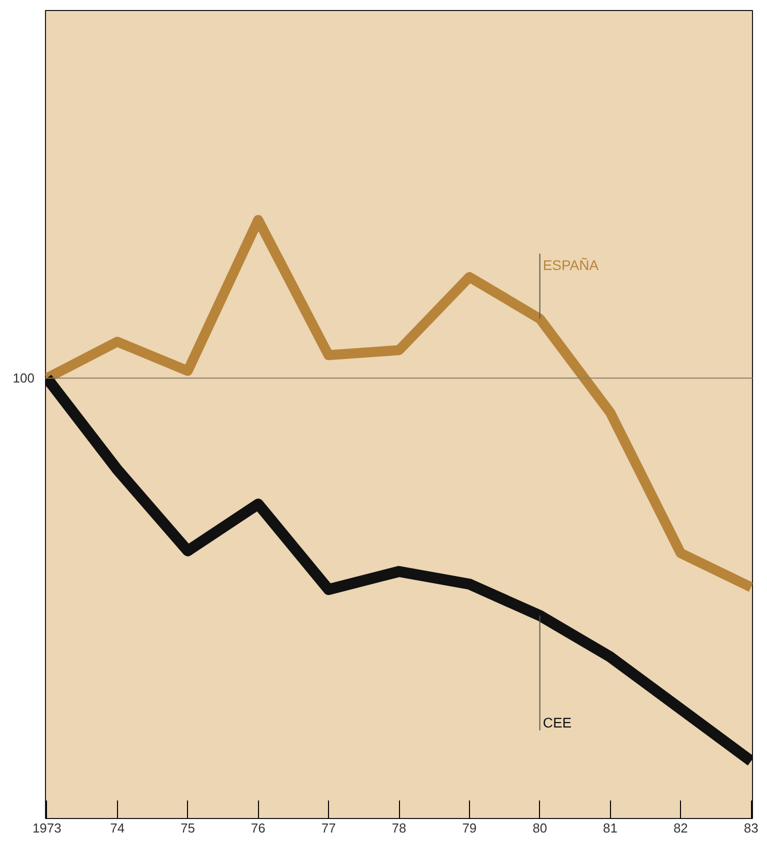  I want to click on x-tick-label: 79, so click(469, 828).